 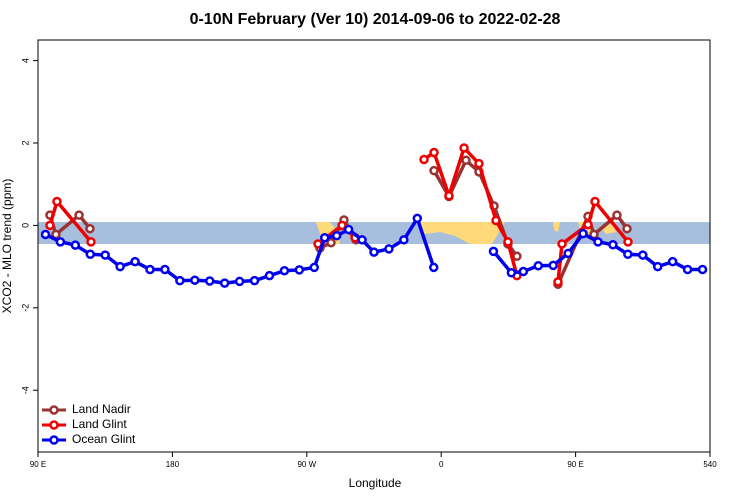 I want to click on x-tick-label: 540, so click(x=710, y=464).